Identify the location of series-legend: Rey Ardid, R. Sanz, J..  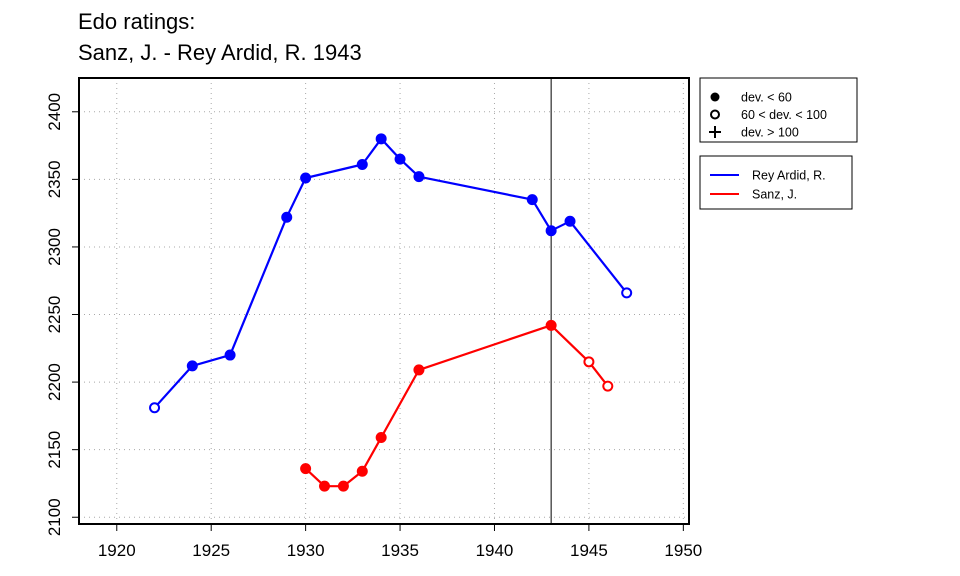
(776, 182).